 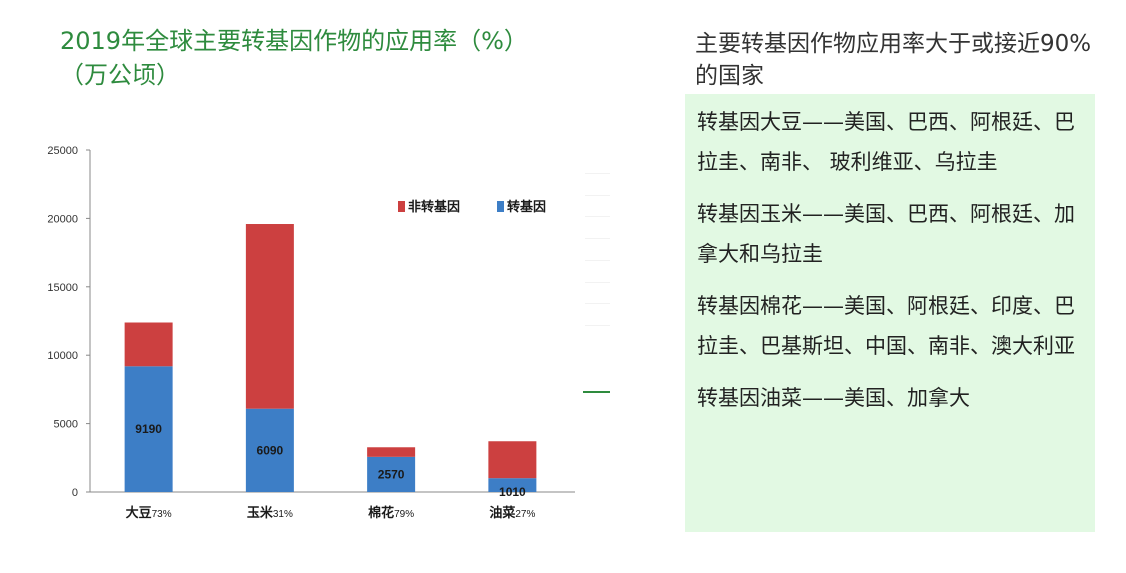 I want to click on y-tick-label: 10000, so click(x=62, y=356).